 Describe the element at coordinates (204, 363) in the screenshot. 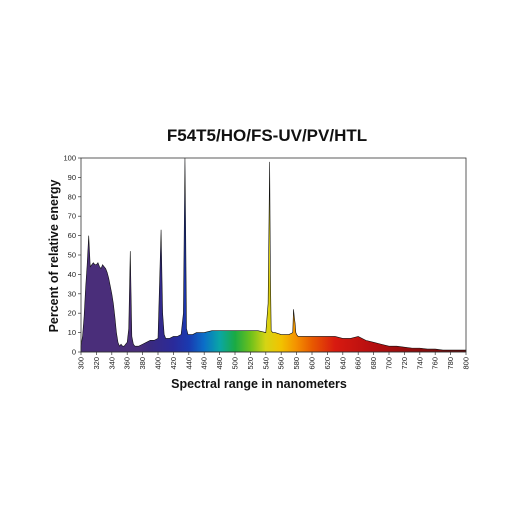

I see `x-tick-label: 460` at that location.